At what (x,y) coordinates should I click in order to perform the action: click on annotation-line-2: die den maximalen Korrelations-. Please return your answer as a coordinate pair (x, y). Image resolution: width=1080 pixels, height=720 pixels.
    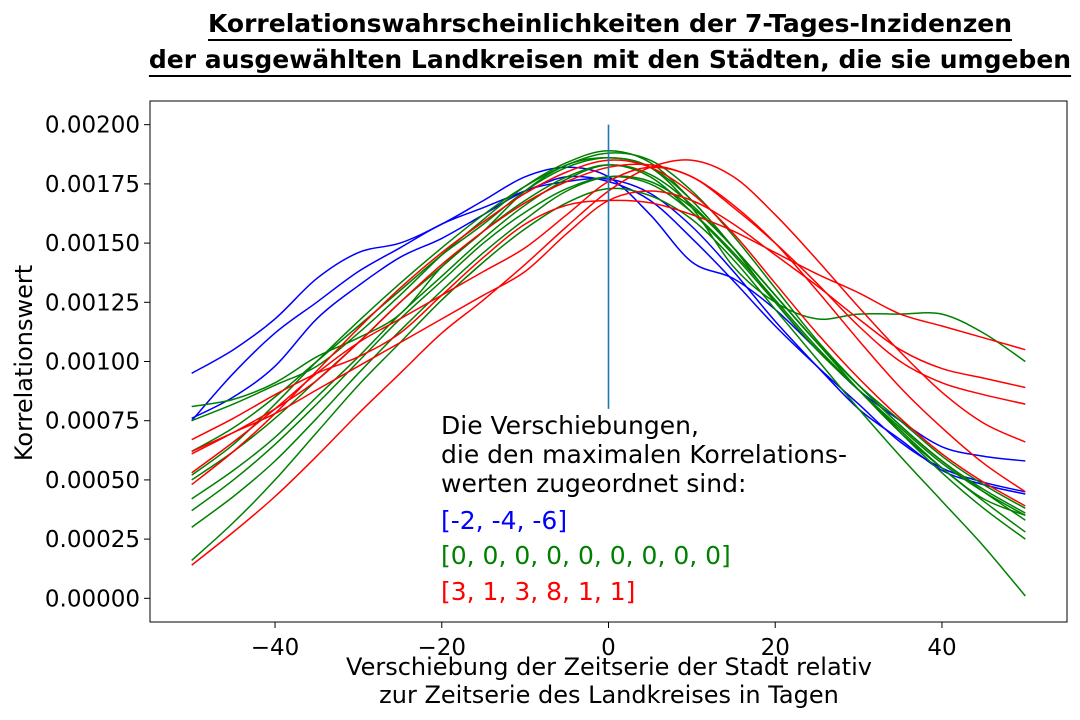
    Looking at the image, I should click on (644, 454).